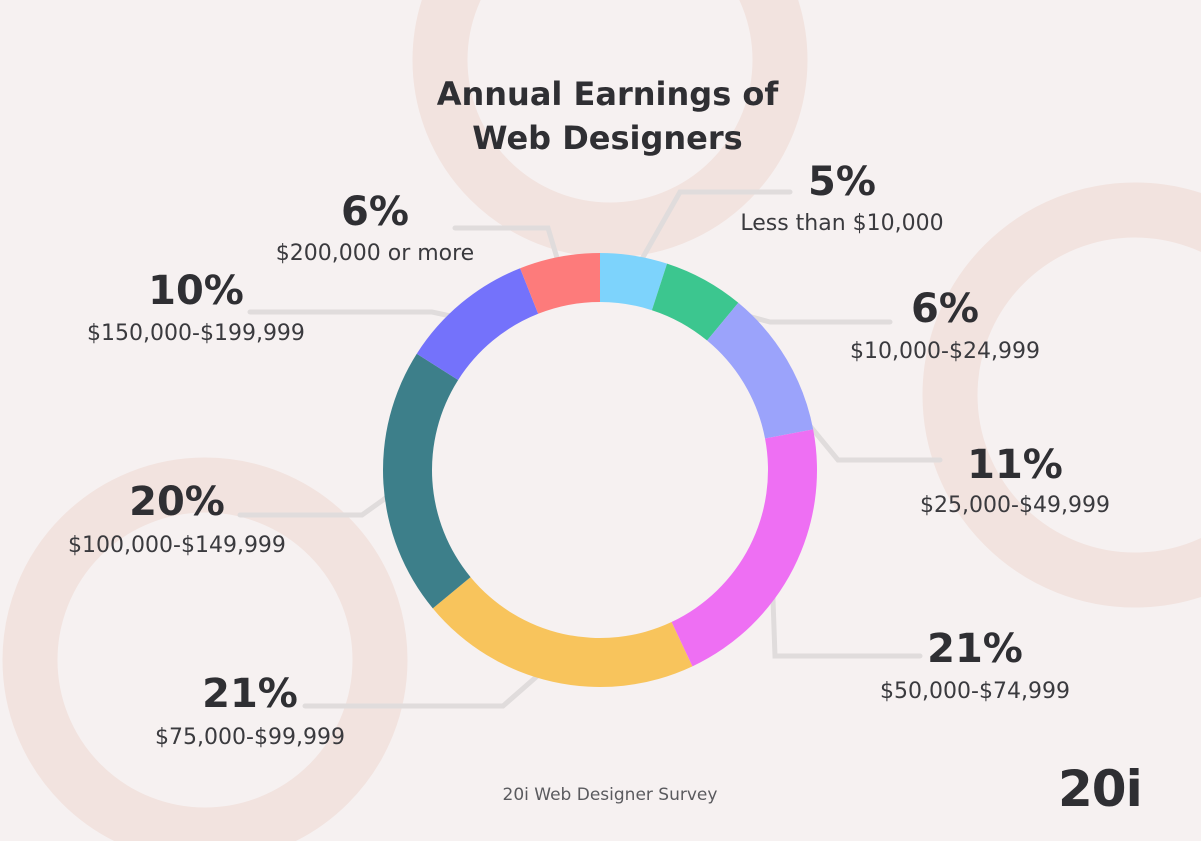 This screenshot has width=1201, height=841. Describe the element at coordinates (196, 333) in the screenshot. I see `slice-range-label: $150,000-$199,999` at that location.